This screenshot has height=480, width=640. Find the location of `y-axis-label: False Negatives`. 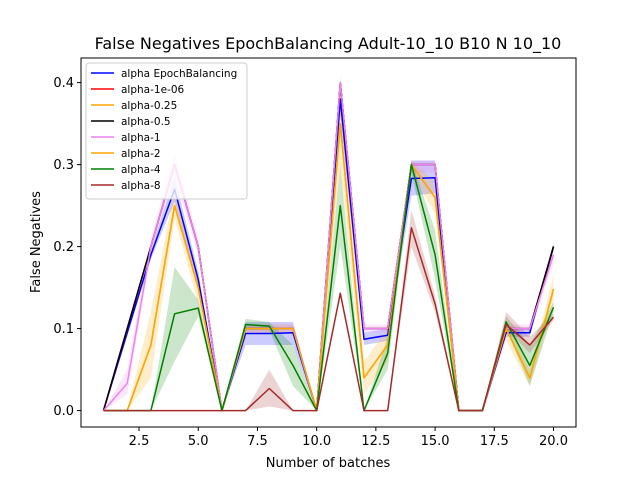

y-axis-label: False Negatives is located at coordinates (36, 242).